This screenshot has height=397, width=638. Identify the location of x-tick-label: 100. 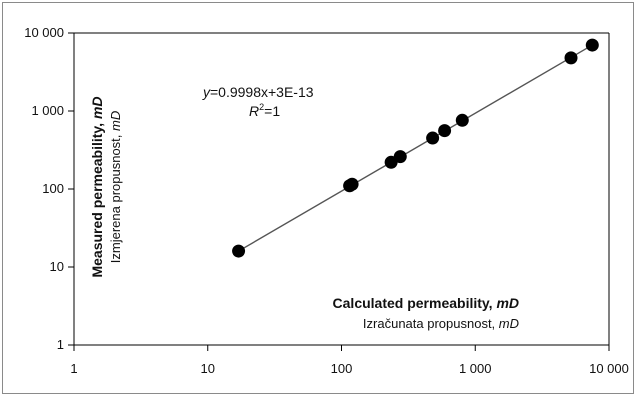
(342, 368).